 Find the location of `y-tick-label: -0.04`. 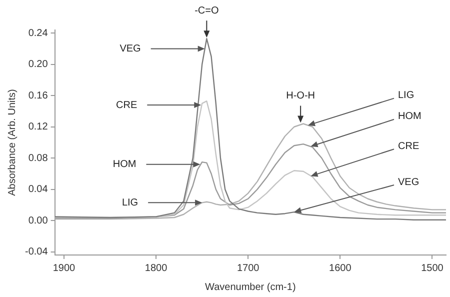

y-tick-label: -0.04 is located at coordinates (36, 252).